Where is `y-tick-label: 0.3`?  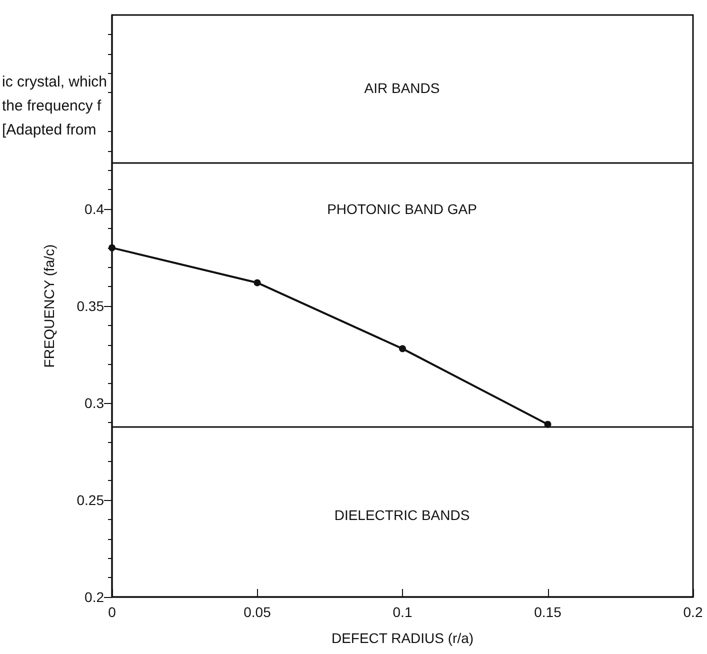 y-tick-label: 0.3 is located at coordinates (94, 403).